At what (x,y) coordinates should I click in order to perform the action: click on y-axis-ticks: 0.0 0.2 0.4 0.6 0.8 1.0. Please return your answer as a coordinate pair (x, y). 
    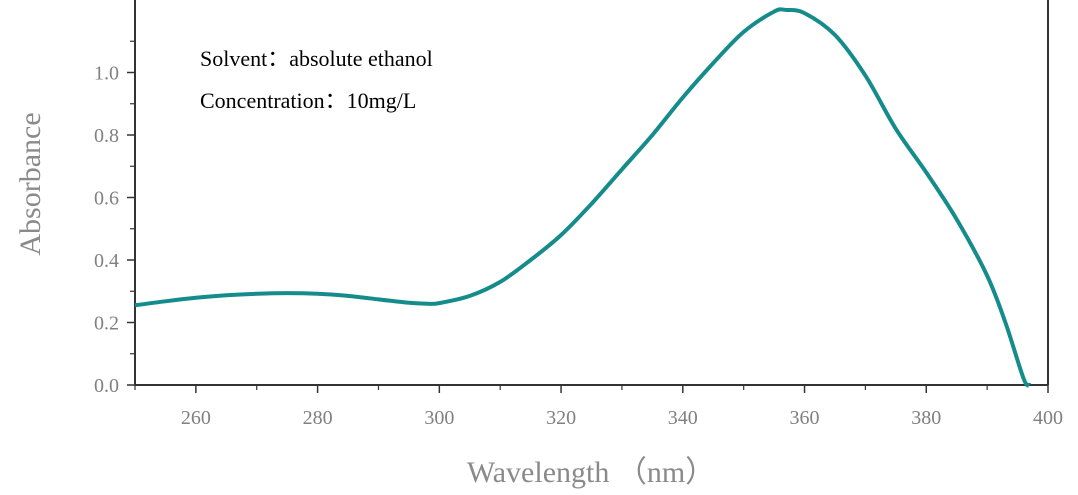
    Looking at the image, I should click on (114, 218).